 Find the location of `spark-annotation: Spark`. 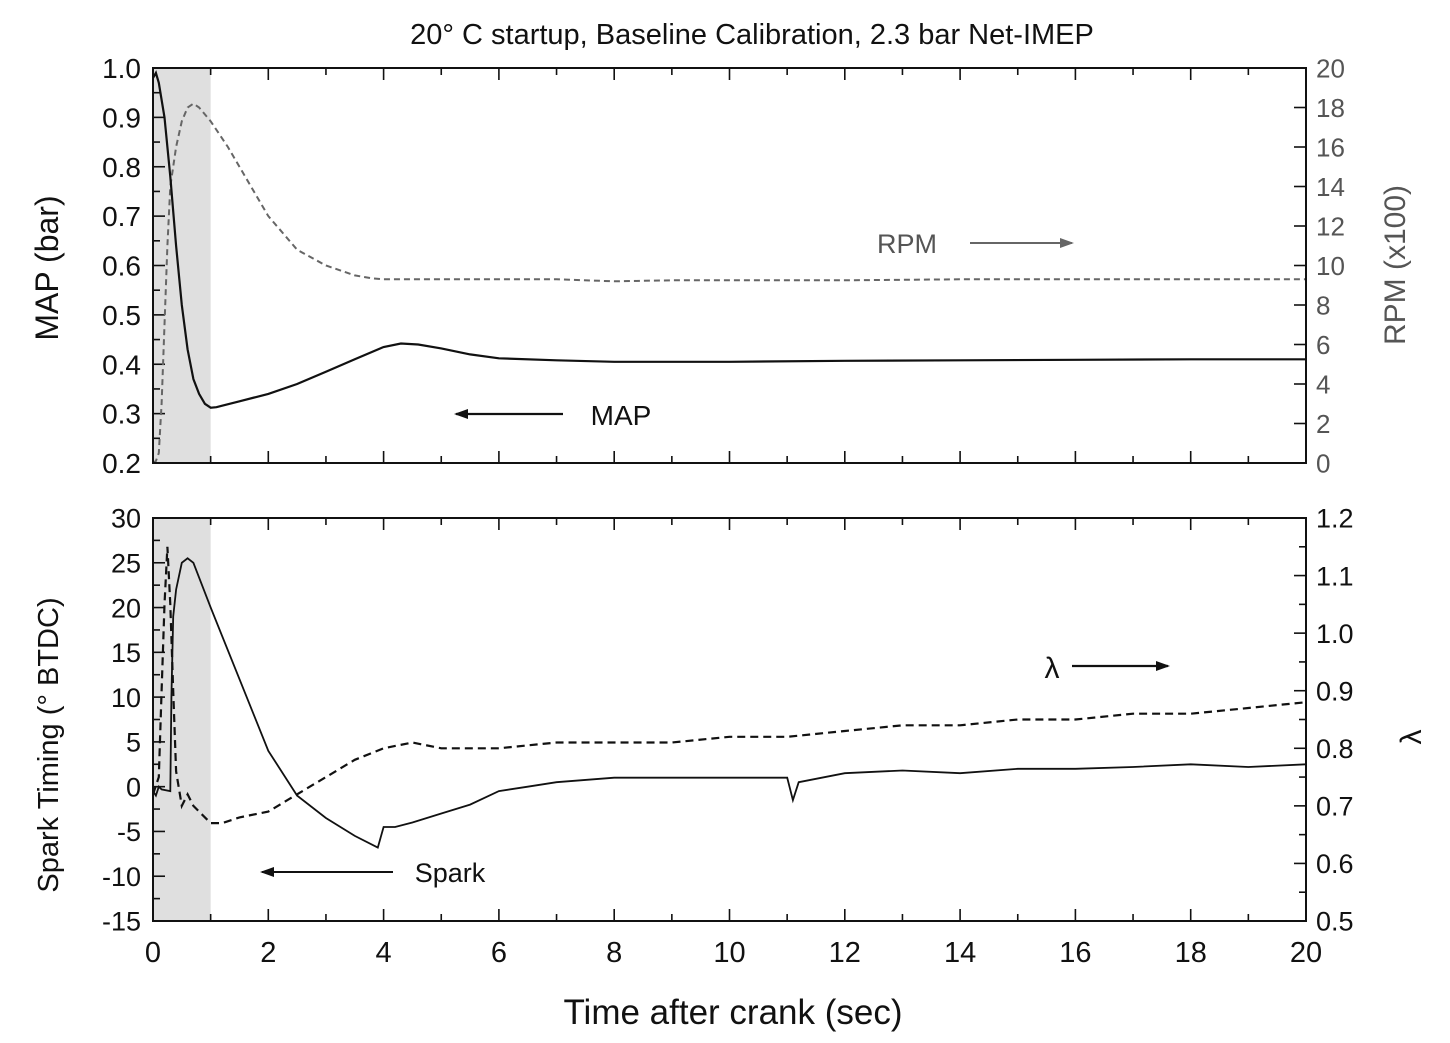

spark-annotation: Spark is located at coordinates (450, 873).